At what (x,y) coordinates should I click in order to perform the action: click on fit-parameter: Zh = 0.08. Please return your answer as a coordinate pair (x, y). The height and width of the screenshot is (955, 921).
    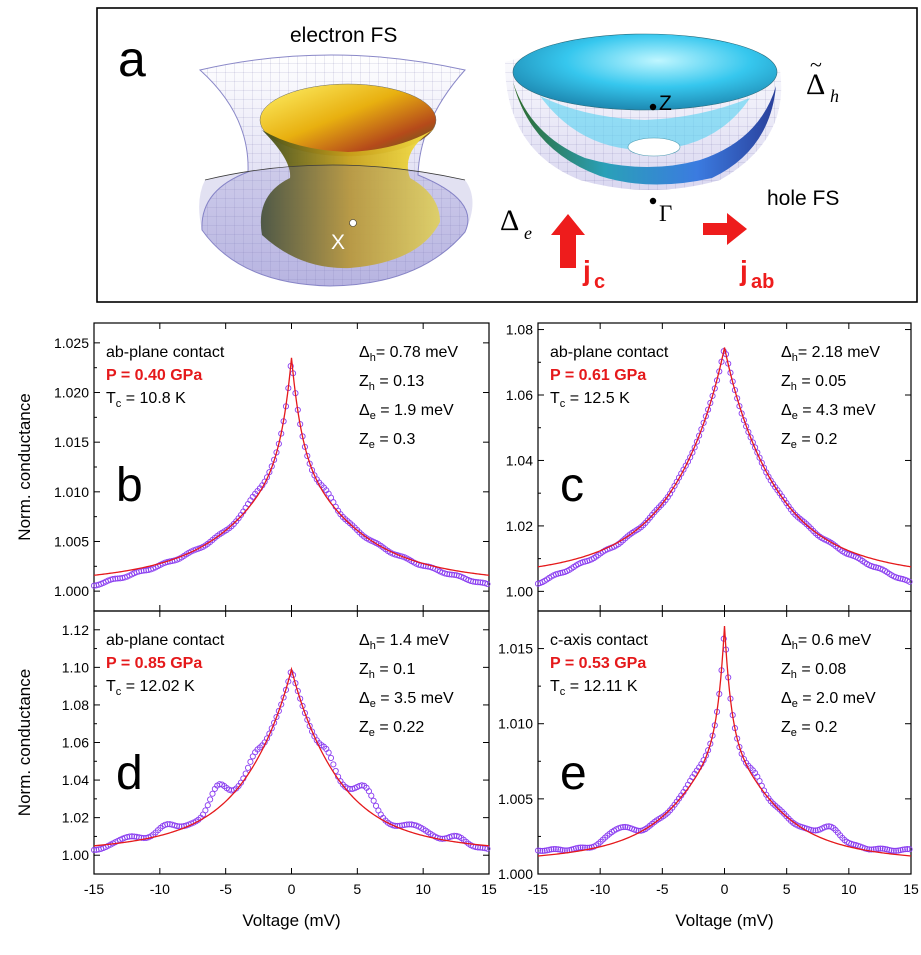
    Looking at the image, I should click on (813, 671).